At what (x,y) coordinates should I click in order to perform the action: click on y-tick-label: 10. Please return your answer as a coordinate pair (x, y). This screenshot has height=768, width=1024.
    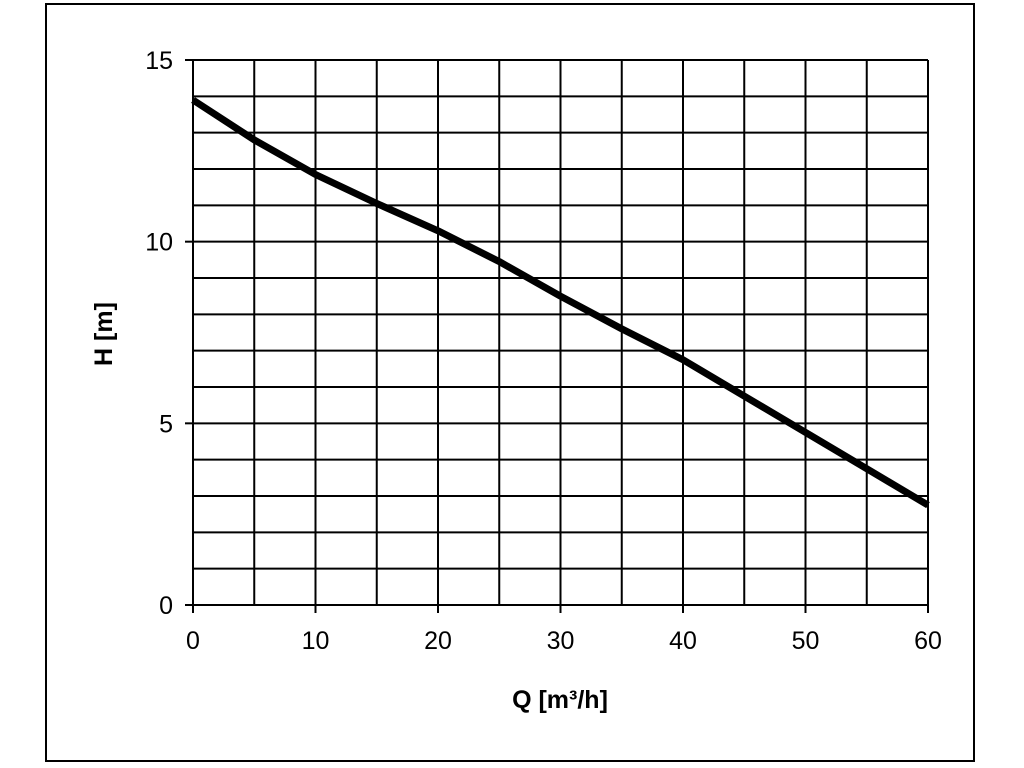
    Looking at the image, I should click on (159, 243).